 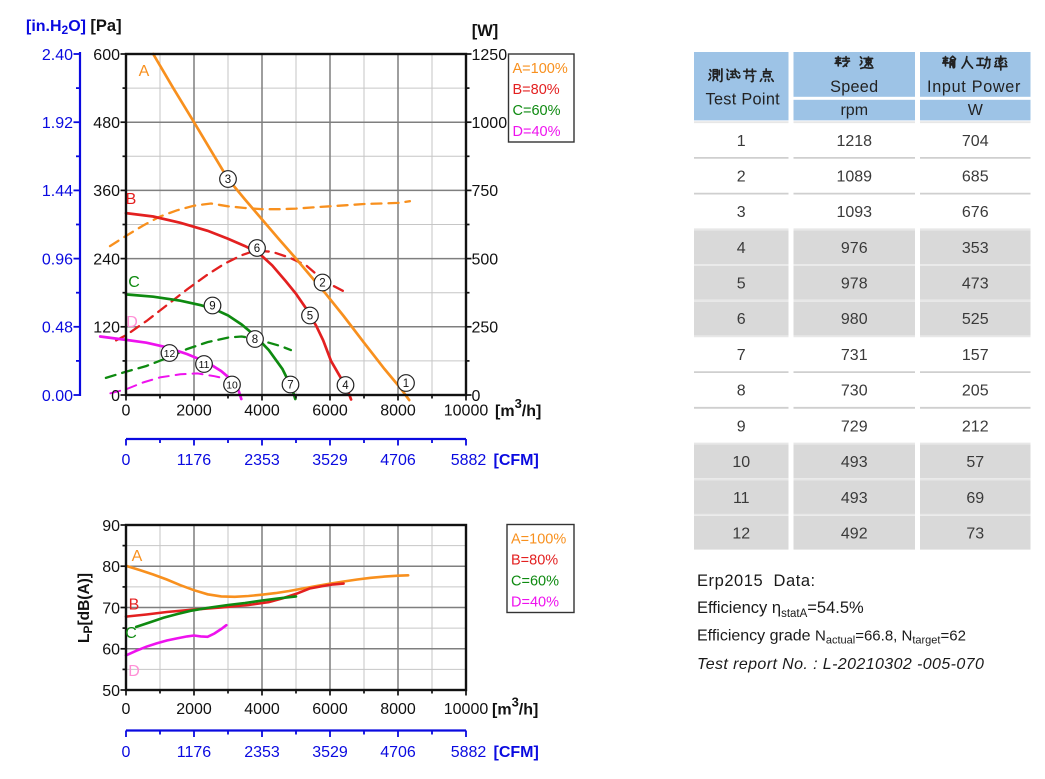 What do you see at coordinates (398, 709) in the screenshot?
I see `svg-text: 8000` at bounding box center [398, 709].